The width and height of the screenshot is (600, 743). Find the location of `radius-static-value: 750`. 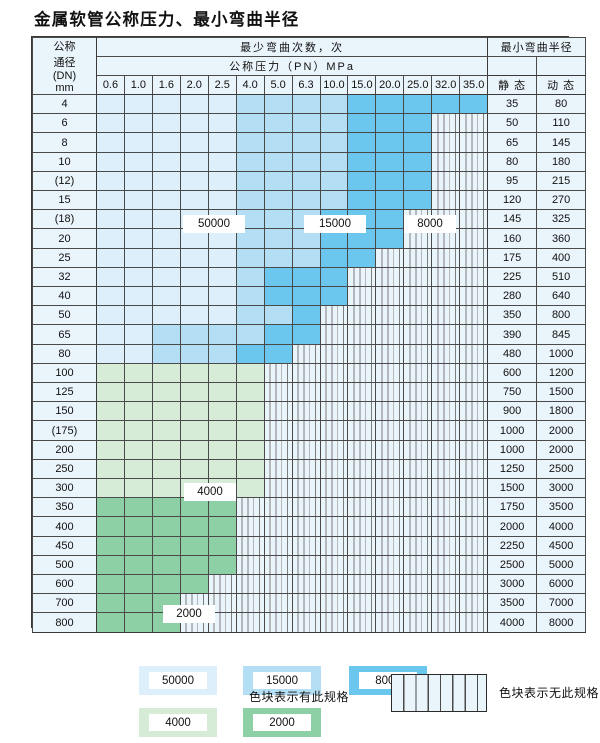

radius-static-value: 750 is located at coordinates (512, 392).